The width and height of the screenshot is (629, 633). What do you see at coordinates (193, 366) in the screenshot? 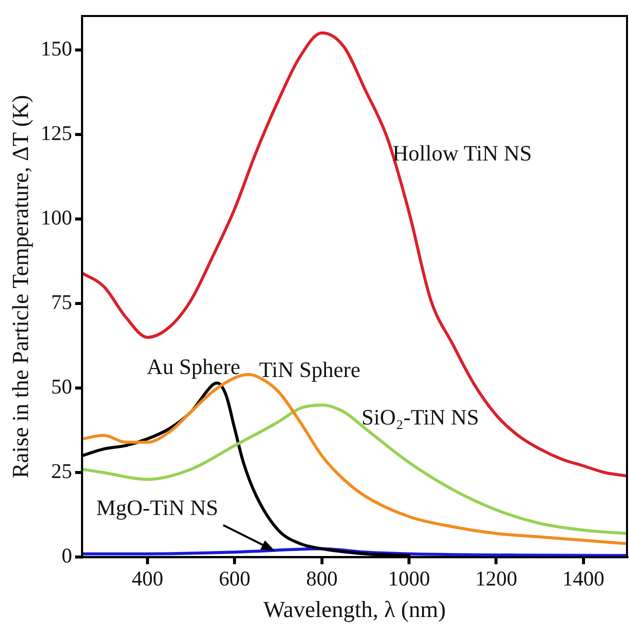
I see `annotation: Au Sphere` at bounding box center [193, 366].